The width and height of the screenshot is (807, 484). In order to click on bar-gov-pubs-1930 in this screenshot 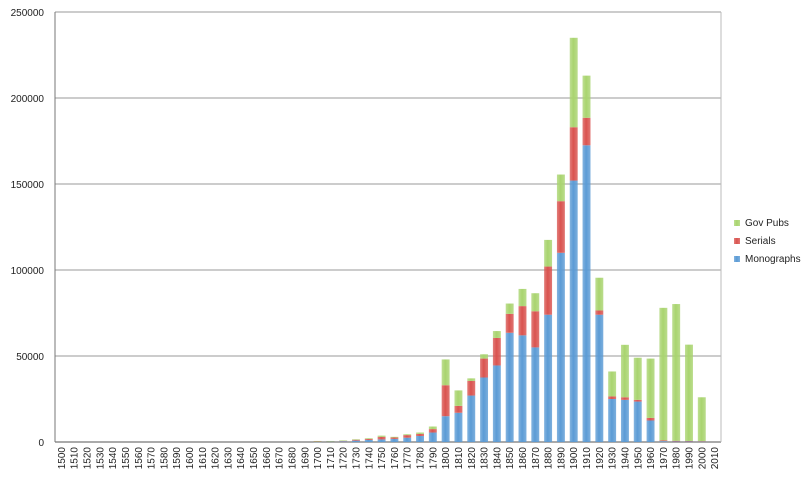, I will do `click(612, 384)`.